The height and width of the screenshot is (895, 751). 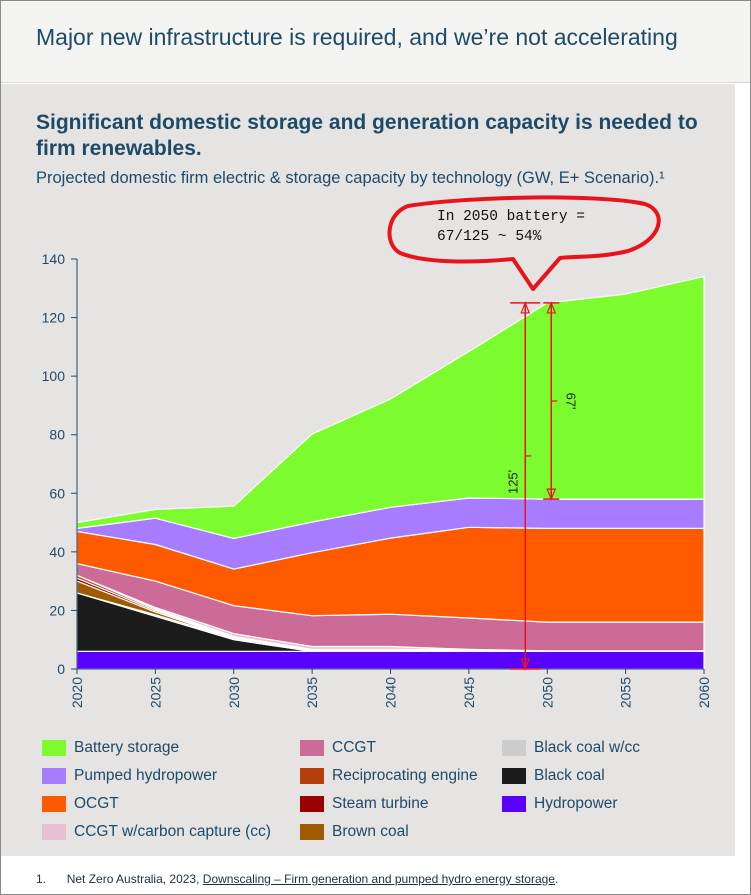 What do you see at coordinates (172, 831) in the screenshot?
I see `legend-label: CCGT w/carbon capture (cc)` at bounding box center [172, 831].